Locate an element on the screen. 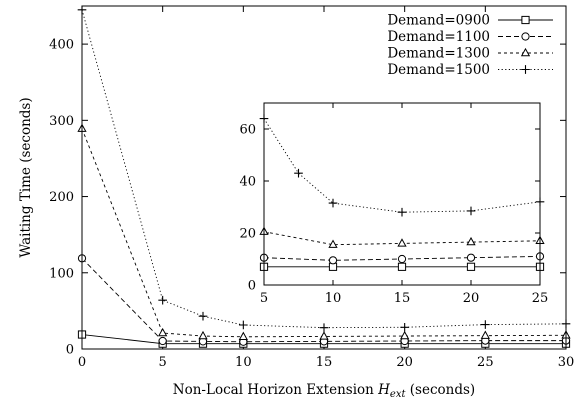  main-x-tick-label: 5 is located at coordinates (163, 362).